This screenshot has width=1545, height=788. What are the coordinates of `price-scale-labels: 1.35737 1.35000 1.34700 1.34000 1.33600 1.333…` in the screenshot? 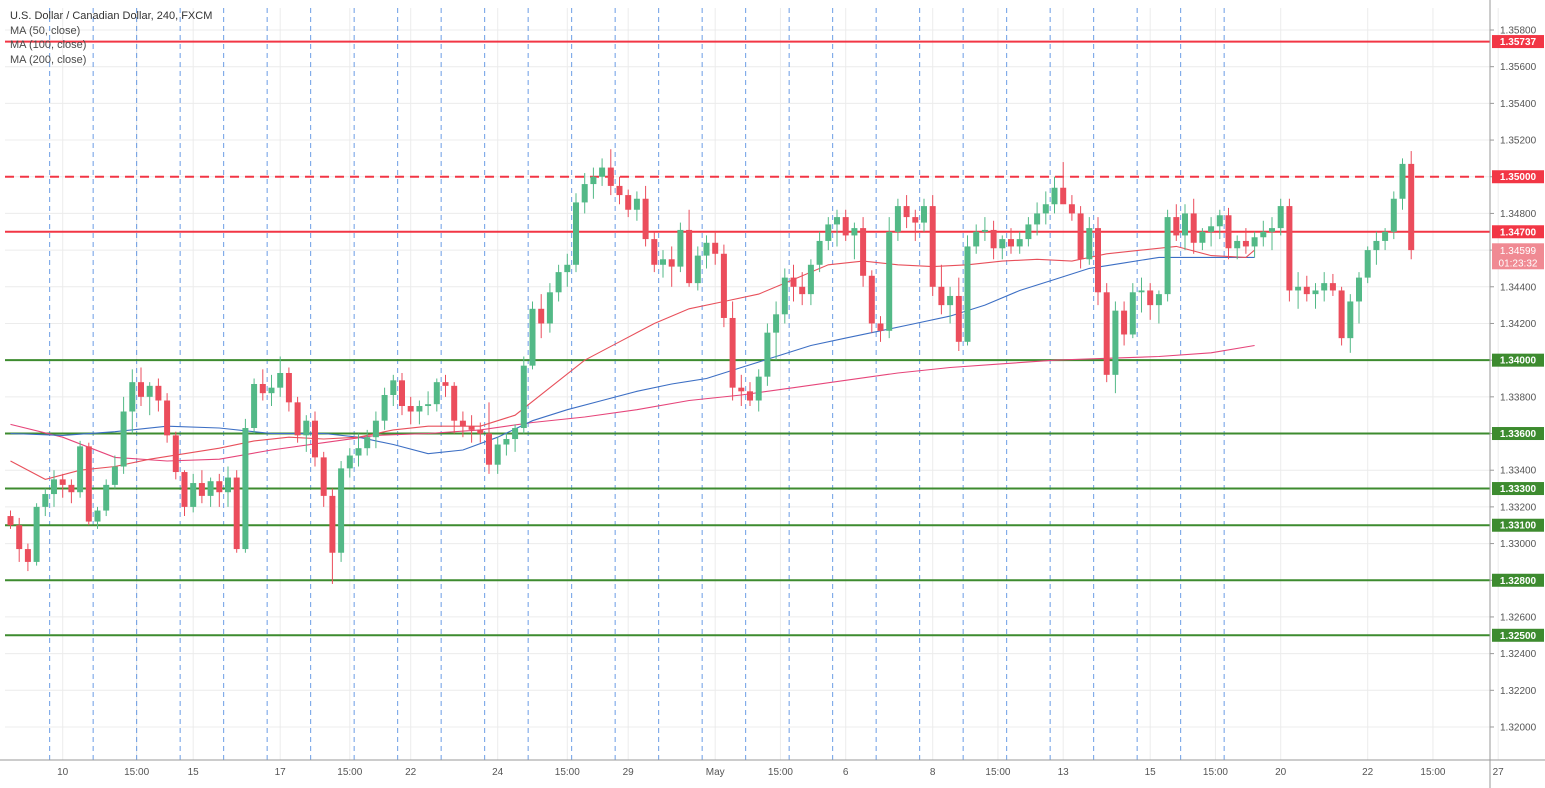 It's located at (1518, 338).